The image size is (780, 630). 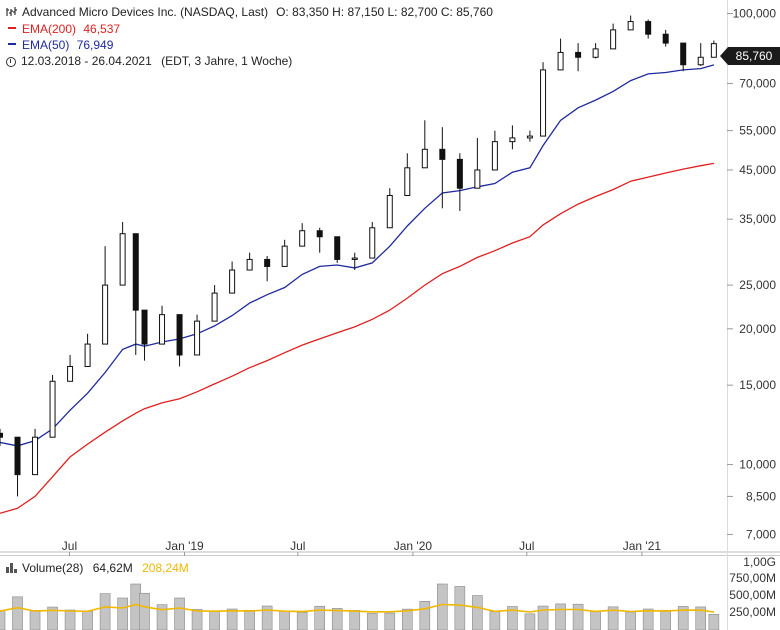 I want to click on volume-bars-icon, so click(x=12, y=568).